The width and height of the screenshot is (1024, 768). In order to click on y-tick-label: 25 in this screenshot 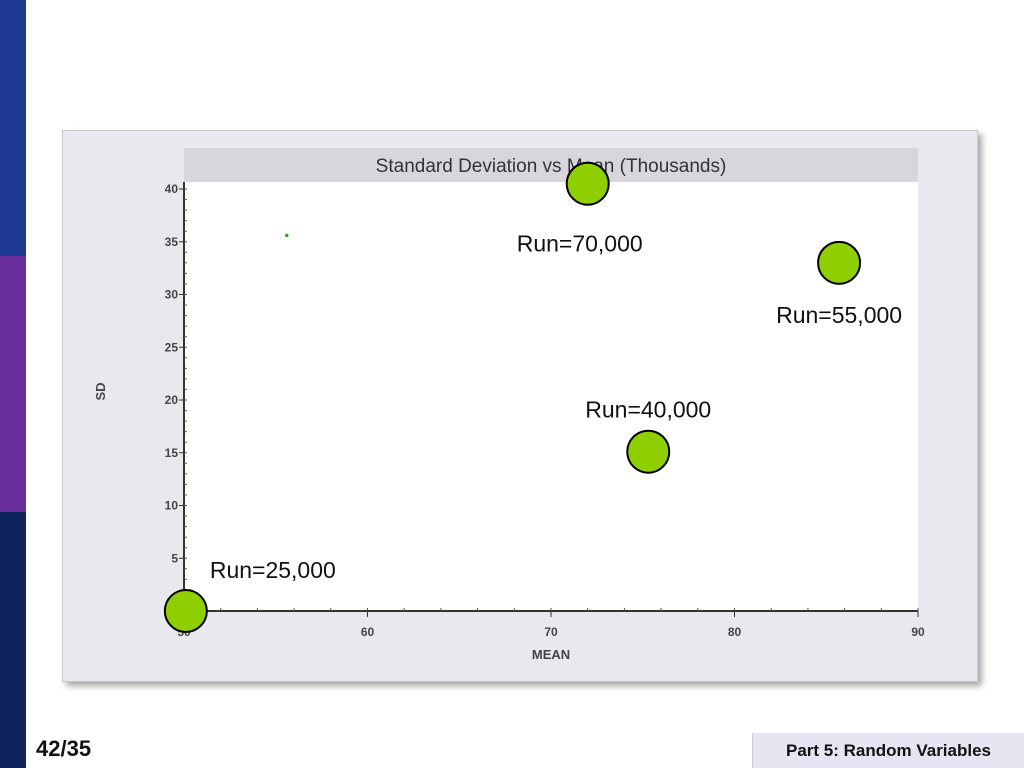, I will do `click(172, 347)`.